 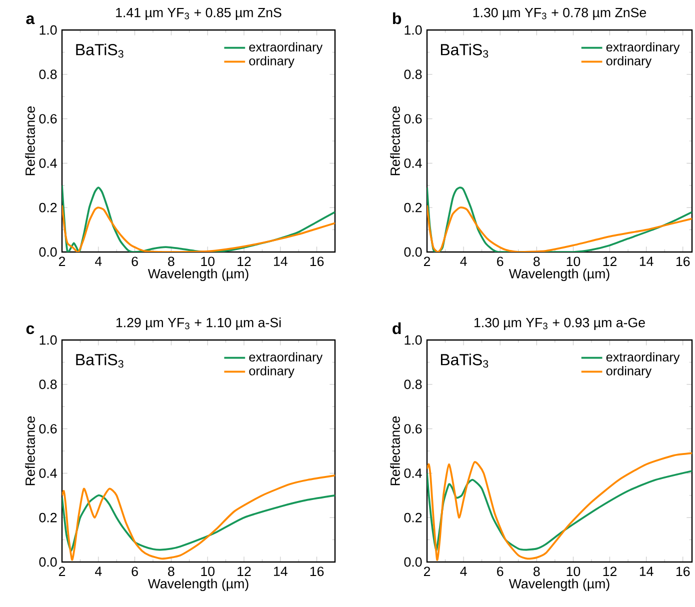 I want to click on chart-title: 1.29 µm YF$_{3}$ + 1.10 µm a-Si, so click(x=198, y=324).